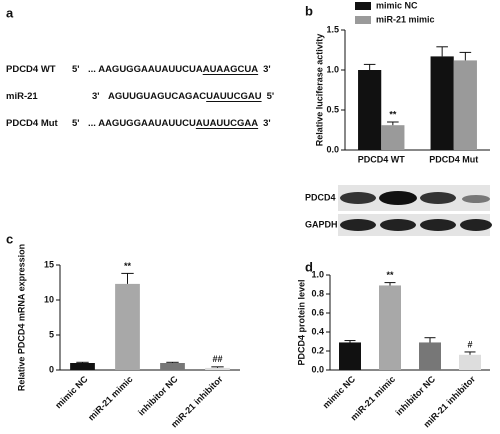 Image resolution: width=500 pixels, height=434 pixels. What do you see at coordinates (96, 96) in the screenshot?
I see `sequence-left: 3'` at bounding box center [96, 96].